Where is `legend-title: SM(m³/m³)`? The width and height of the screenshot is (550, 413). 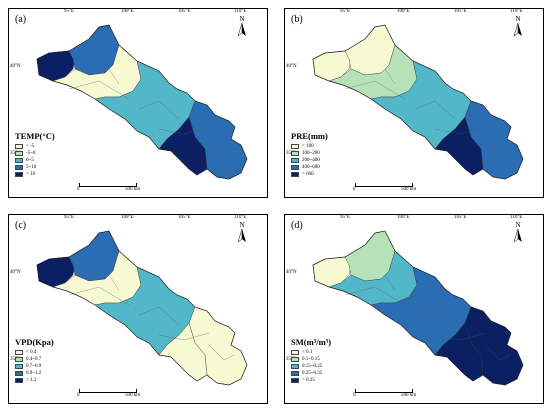
legend-title: SM(m³/m³) is located at coordinates (311, 342).